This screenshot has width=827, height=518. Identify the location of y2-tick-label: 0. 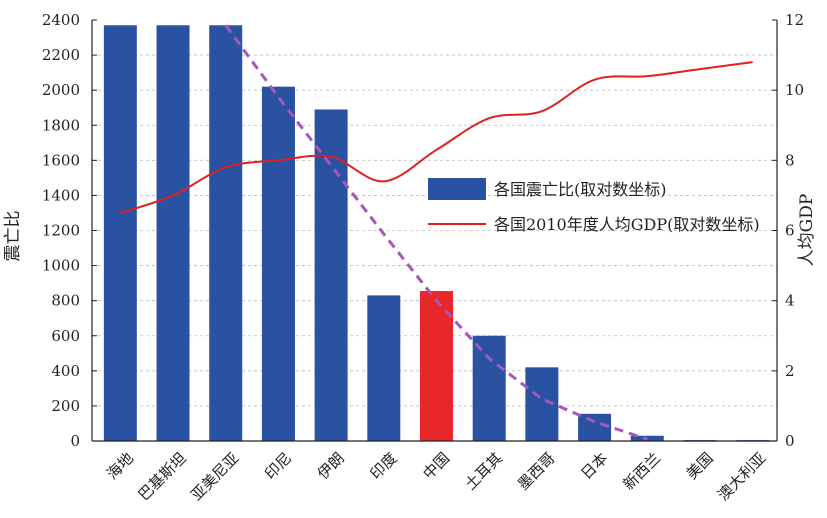
(790, 441).